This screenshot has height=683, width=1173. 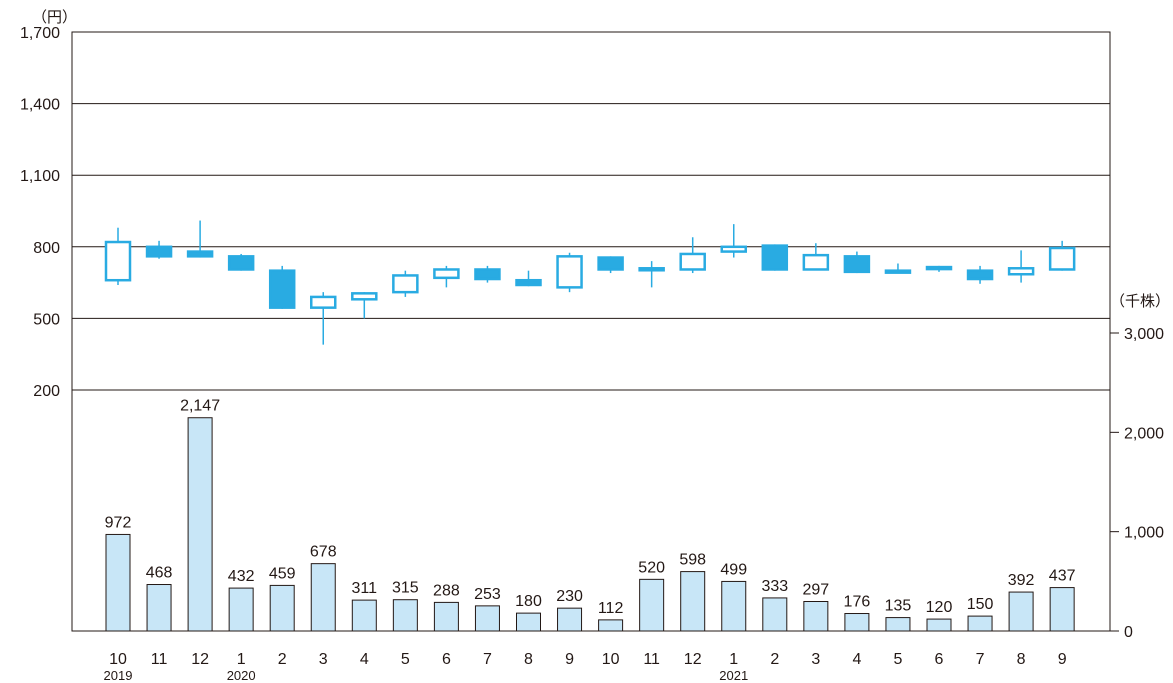 What do you see at coordinates (939, 607) in the screenshot?
I see `volume-data-label: 120` at bounding box center [939, 607].